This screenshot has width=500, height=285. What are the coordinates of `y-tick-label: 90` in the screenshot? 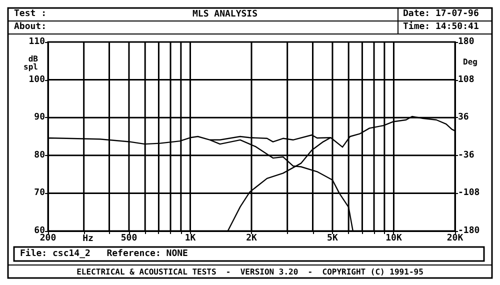 It's located at (39, 117).